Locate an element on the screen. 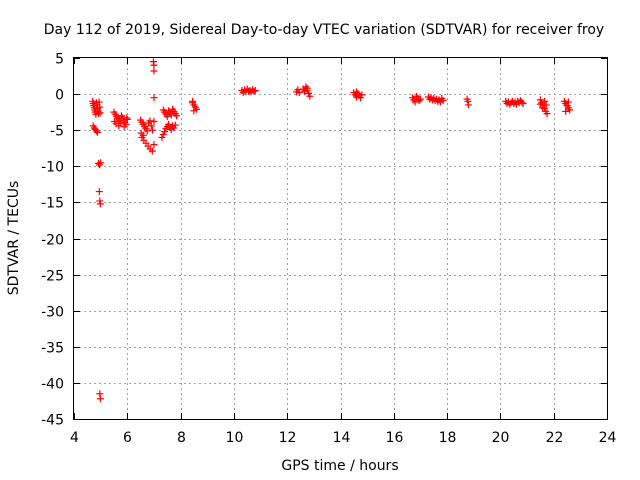 Image resolution: width=640 pixels, height=480 pixels. x-tick-label: 6 is located at coordinates (127, 438).